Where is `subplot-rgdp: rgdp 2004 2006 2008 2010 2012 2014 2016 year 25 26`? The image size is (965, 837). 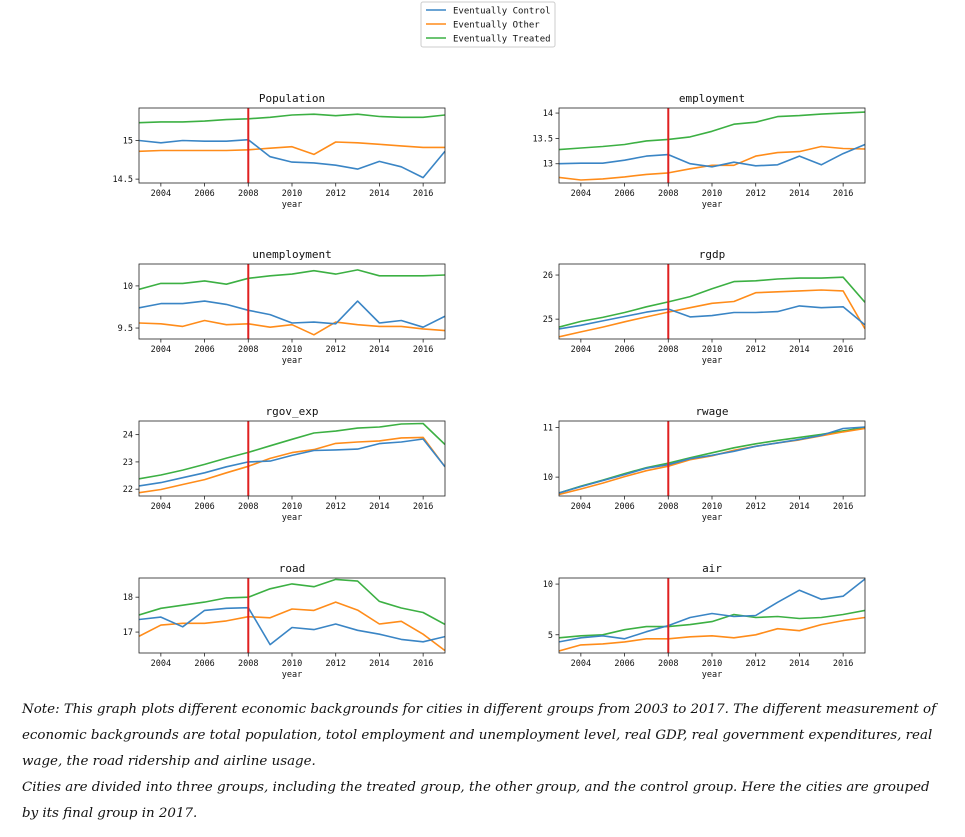 subplot-rgdp: rgdp 2004 2006 2008 2010 2012 2014 2016 year 25 26 is located at coordinates (704, 307).